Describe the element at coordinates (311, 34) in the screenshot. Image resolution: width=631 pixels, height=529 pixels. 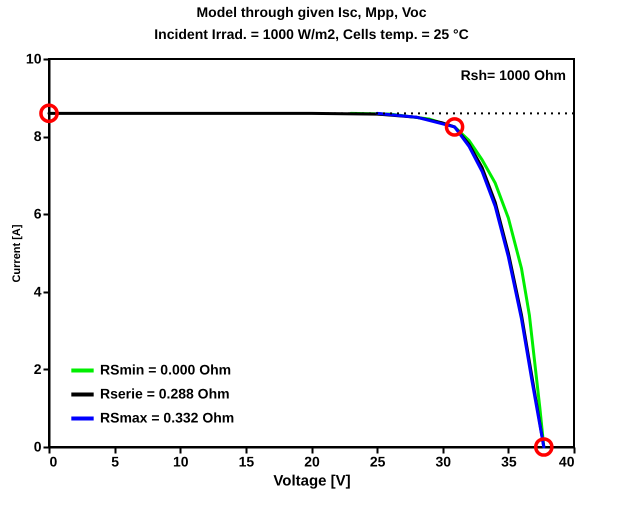
I see `chart-subtitle: Incident Irrad. = 1000 W/m2, Cells temp. = 25 °C` at that location.